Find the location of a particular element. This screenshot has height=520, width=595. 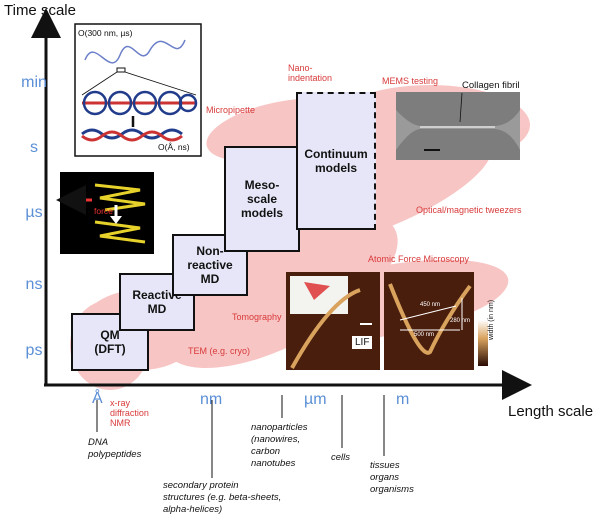

x-tick-um: µm is located at coordinates (315, 399).